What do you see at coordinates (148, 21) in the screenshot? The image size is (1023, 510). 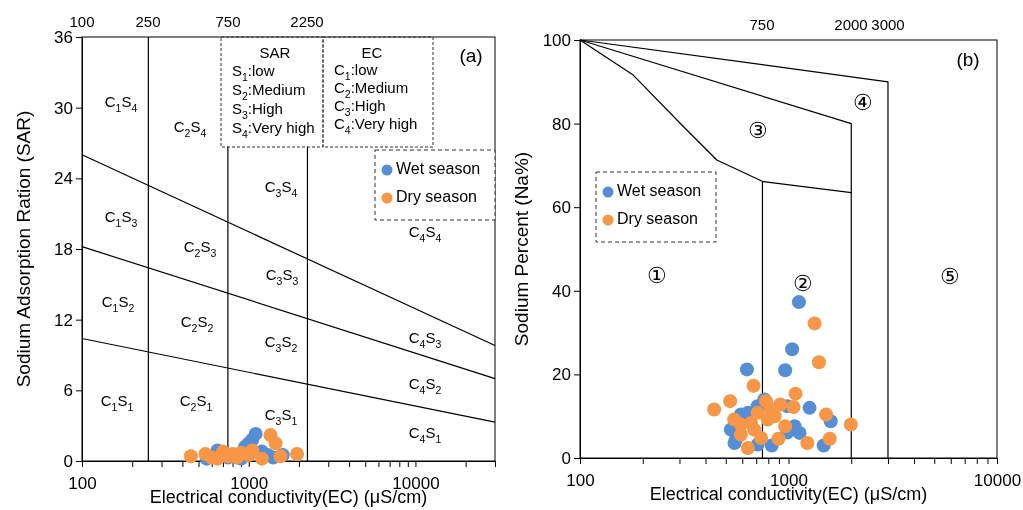 I see `text: 250` at bounding box center [148, 21].